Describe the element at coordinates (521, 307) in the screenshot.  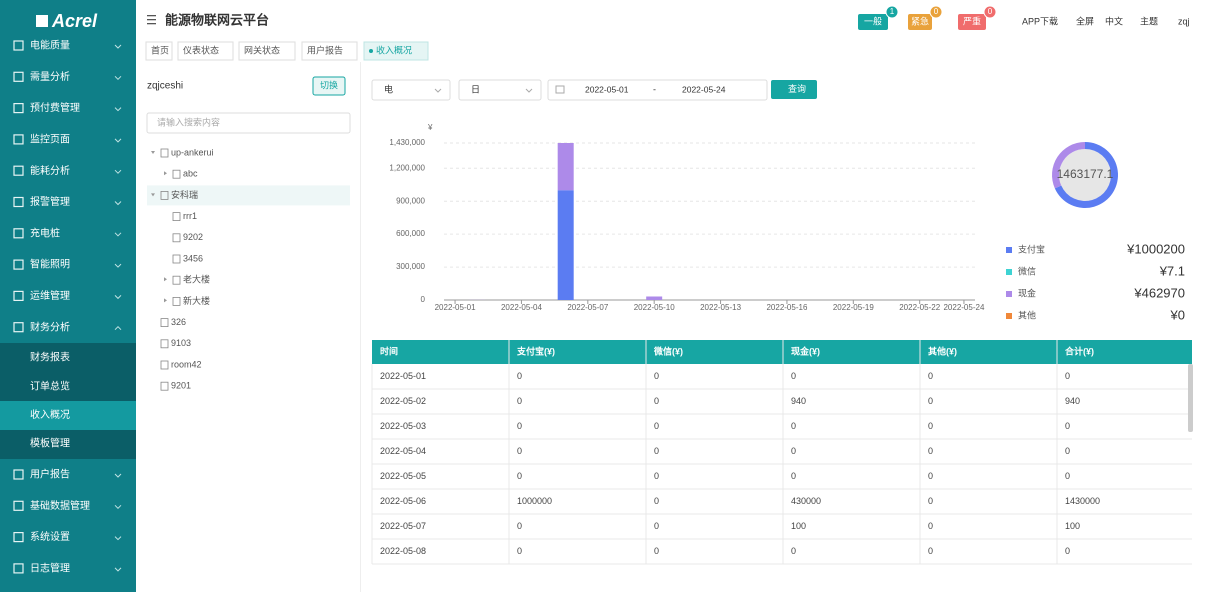
I see `x-tick-label: 2022-05-04` at that location.